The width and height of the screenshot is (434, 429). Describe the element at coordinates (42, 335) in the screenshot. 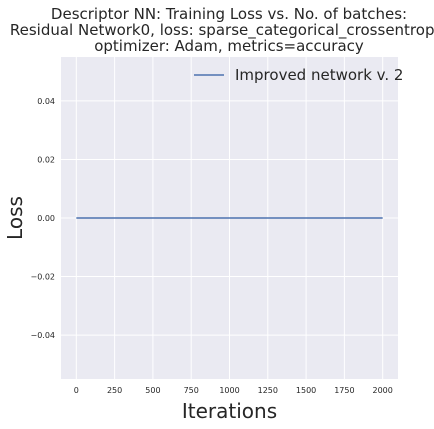

I see `y-tick-label: −0.04` at that location.